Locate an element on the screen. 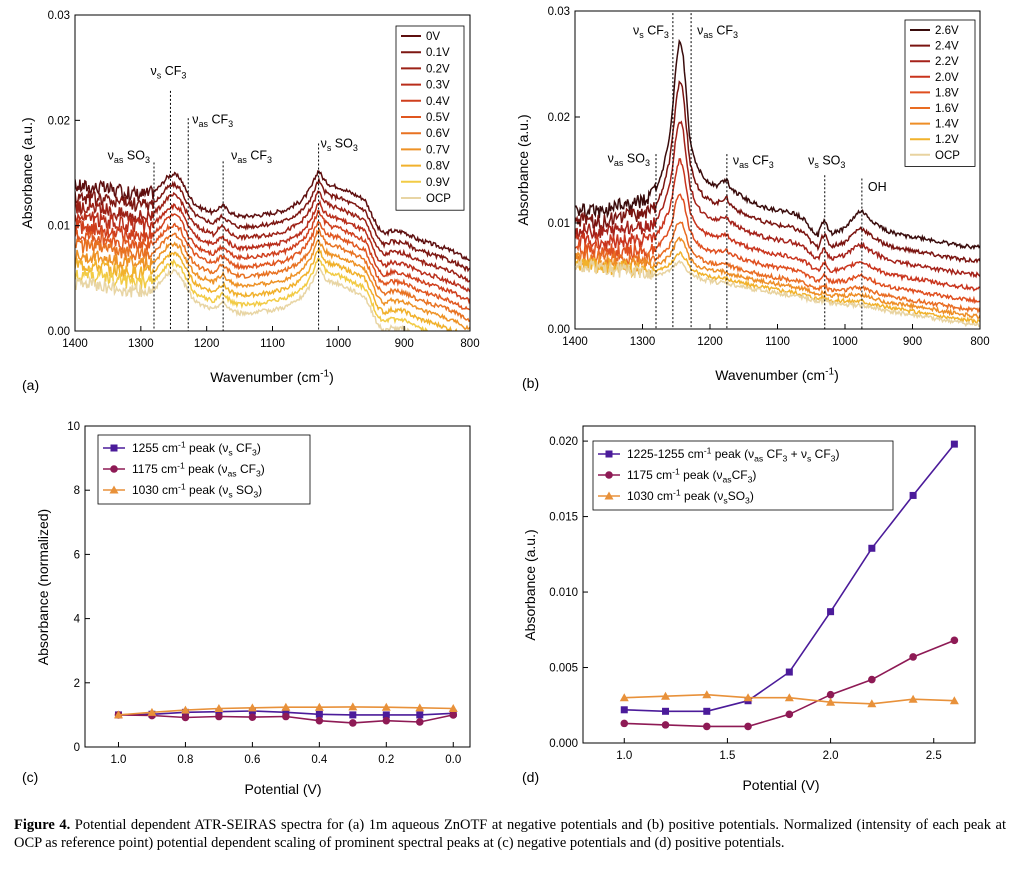 The image size is (1017, 881). c-legend-label: 1255 cm-1​ peak (νs​ CF3​) is located at coordinates (196, 448).